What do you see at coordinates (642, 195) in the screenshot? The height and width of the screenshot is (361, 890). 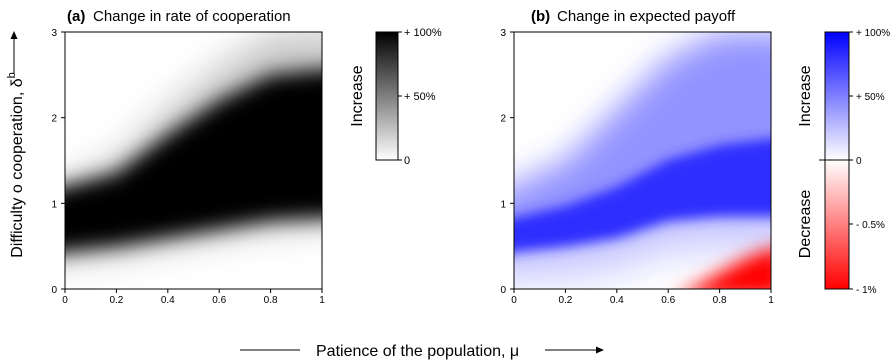 I see `heatmap-b-core-band` at bounding box center [642, 195].